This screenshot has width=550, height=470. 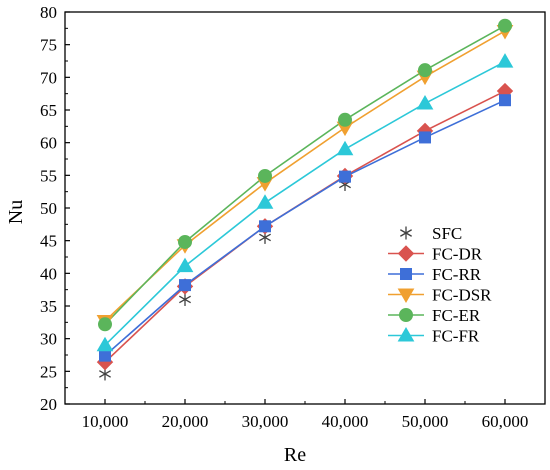 I want to click on legend-marker-fc-er, so click(x=406, y=315).